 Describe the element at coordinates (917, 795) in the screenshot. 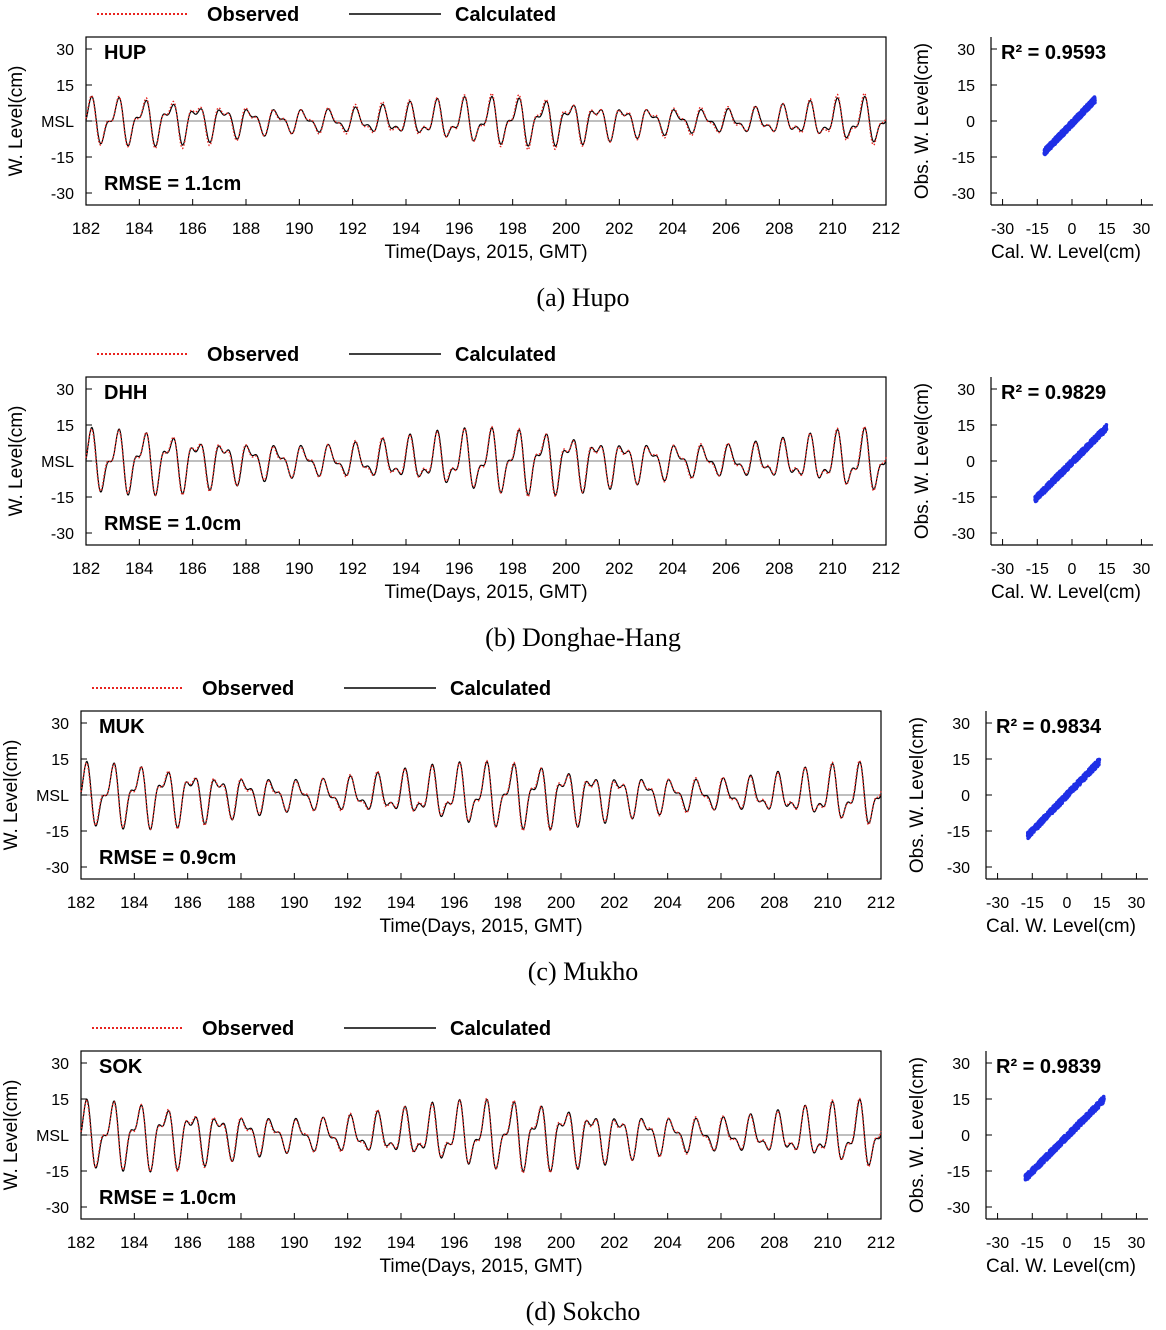

I see `scatter-y-axis-label: Obs. W. Level(cm)` at that location.